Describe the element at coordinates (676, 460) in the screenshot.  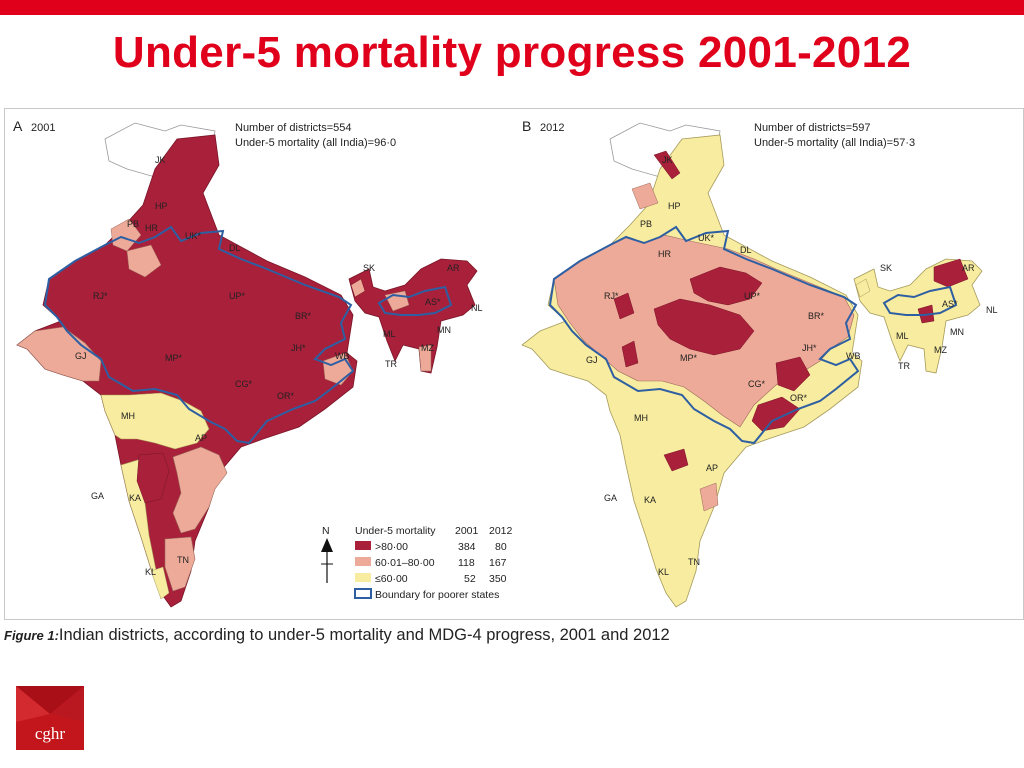
I see `ap-high-patch` at that location.